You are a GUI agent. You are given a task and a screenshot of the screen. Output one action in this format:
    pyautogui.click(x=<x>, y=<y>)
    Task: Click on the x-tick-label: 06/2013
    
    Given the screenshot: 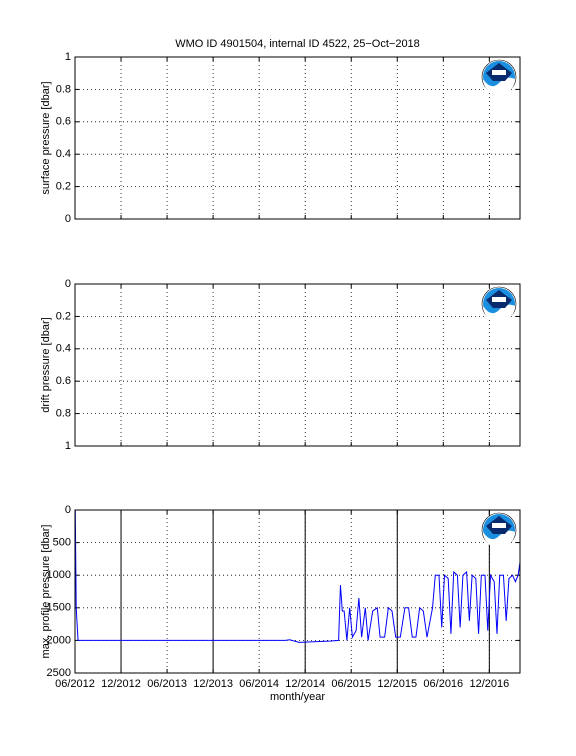 What is the action you would take?
    pyautogui.click(x=167, y=684)
    